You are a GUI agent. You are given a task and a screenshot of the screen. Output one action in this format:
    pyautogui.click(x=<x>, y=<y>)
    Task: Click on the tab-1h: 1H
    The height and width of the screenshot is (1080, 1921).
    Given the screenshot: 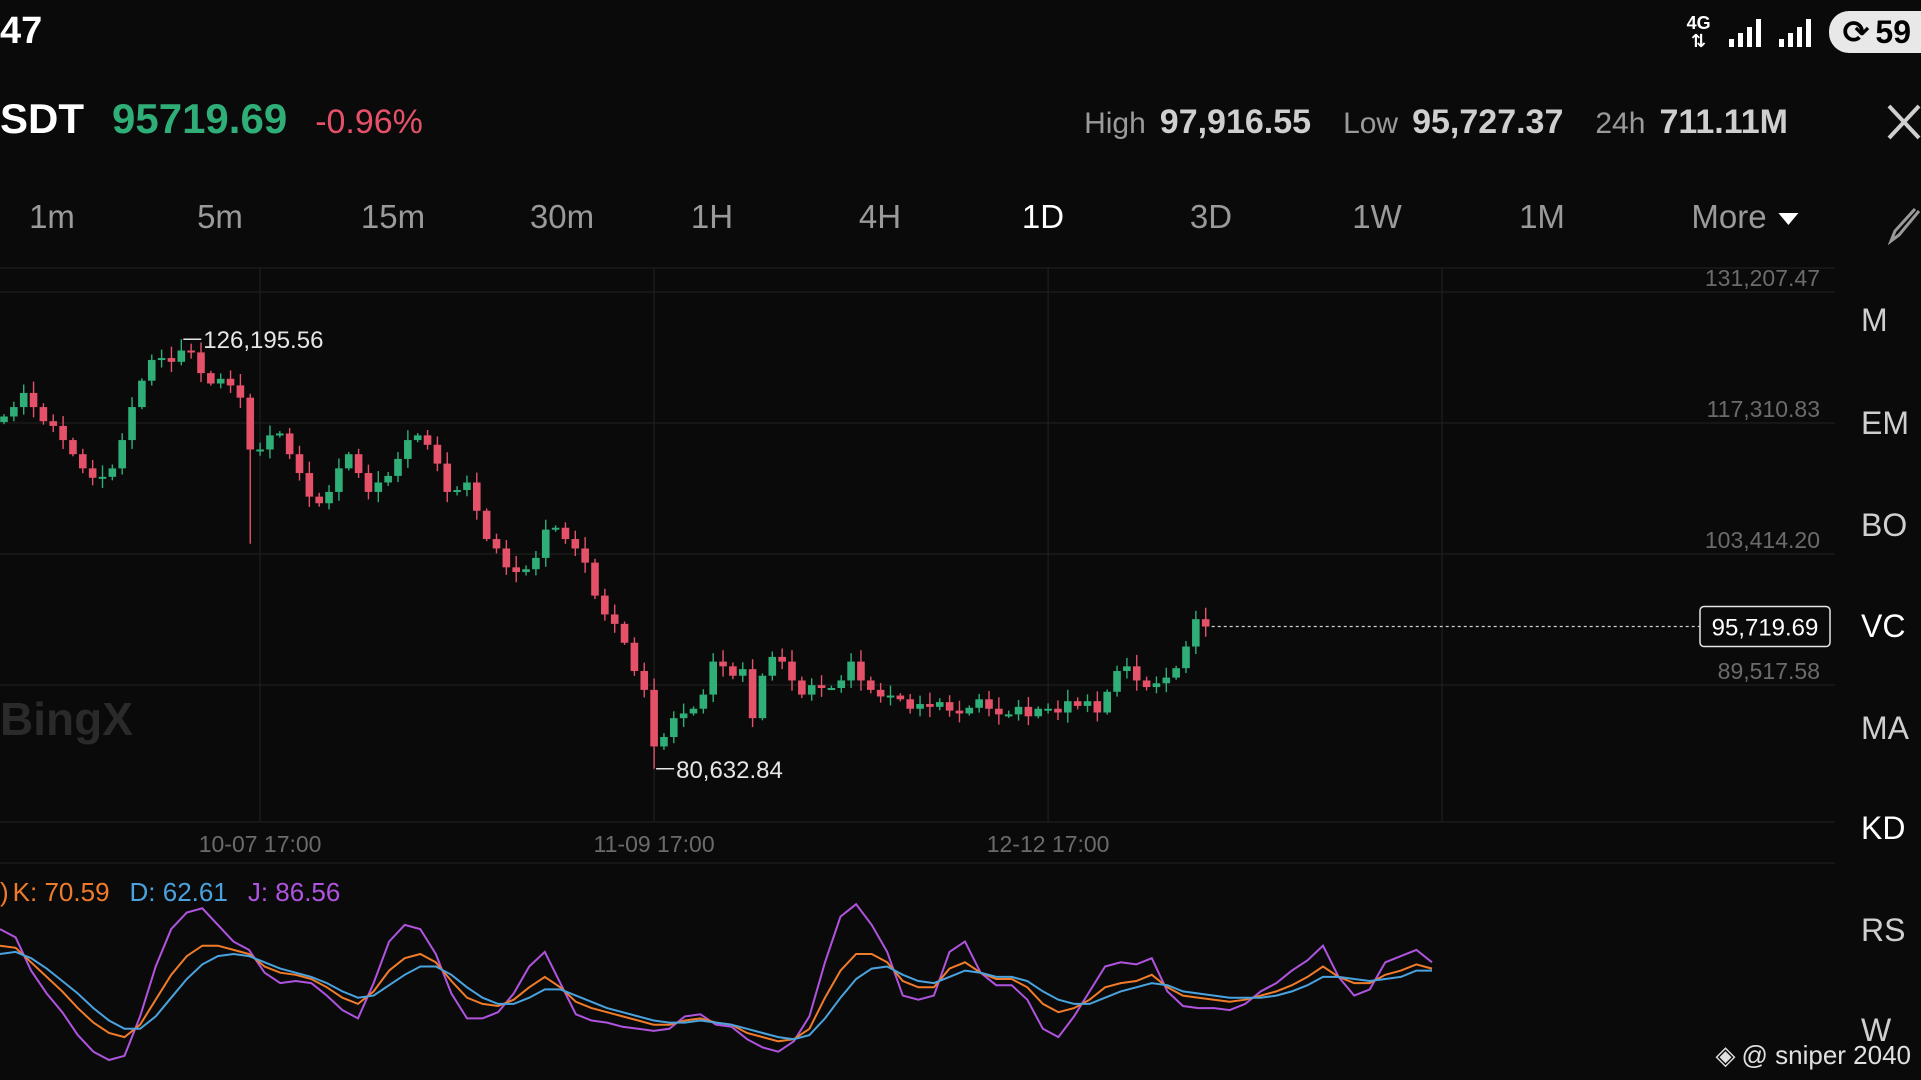 What is the action you would take?
    pyautogui.click(x=712, y=216)
    